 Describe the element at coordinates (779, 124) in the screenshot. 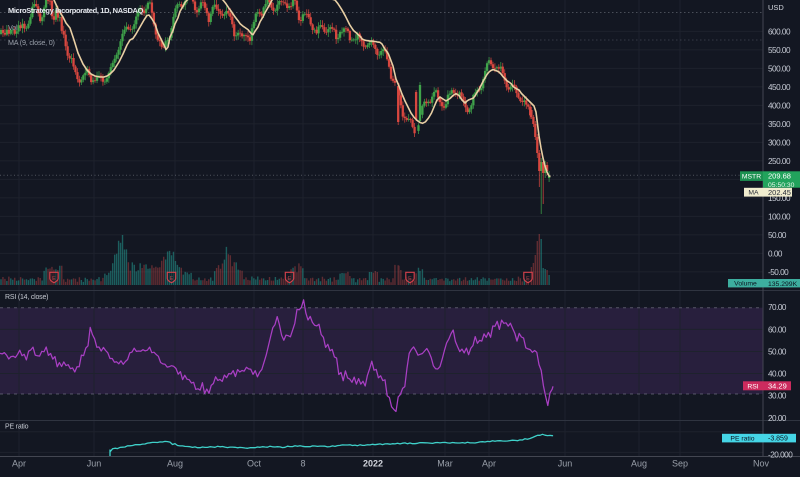

I see `svg-text: 350.00` at that location.